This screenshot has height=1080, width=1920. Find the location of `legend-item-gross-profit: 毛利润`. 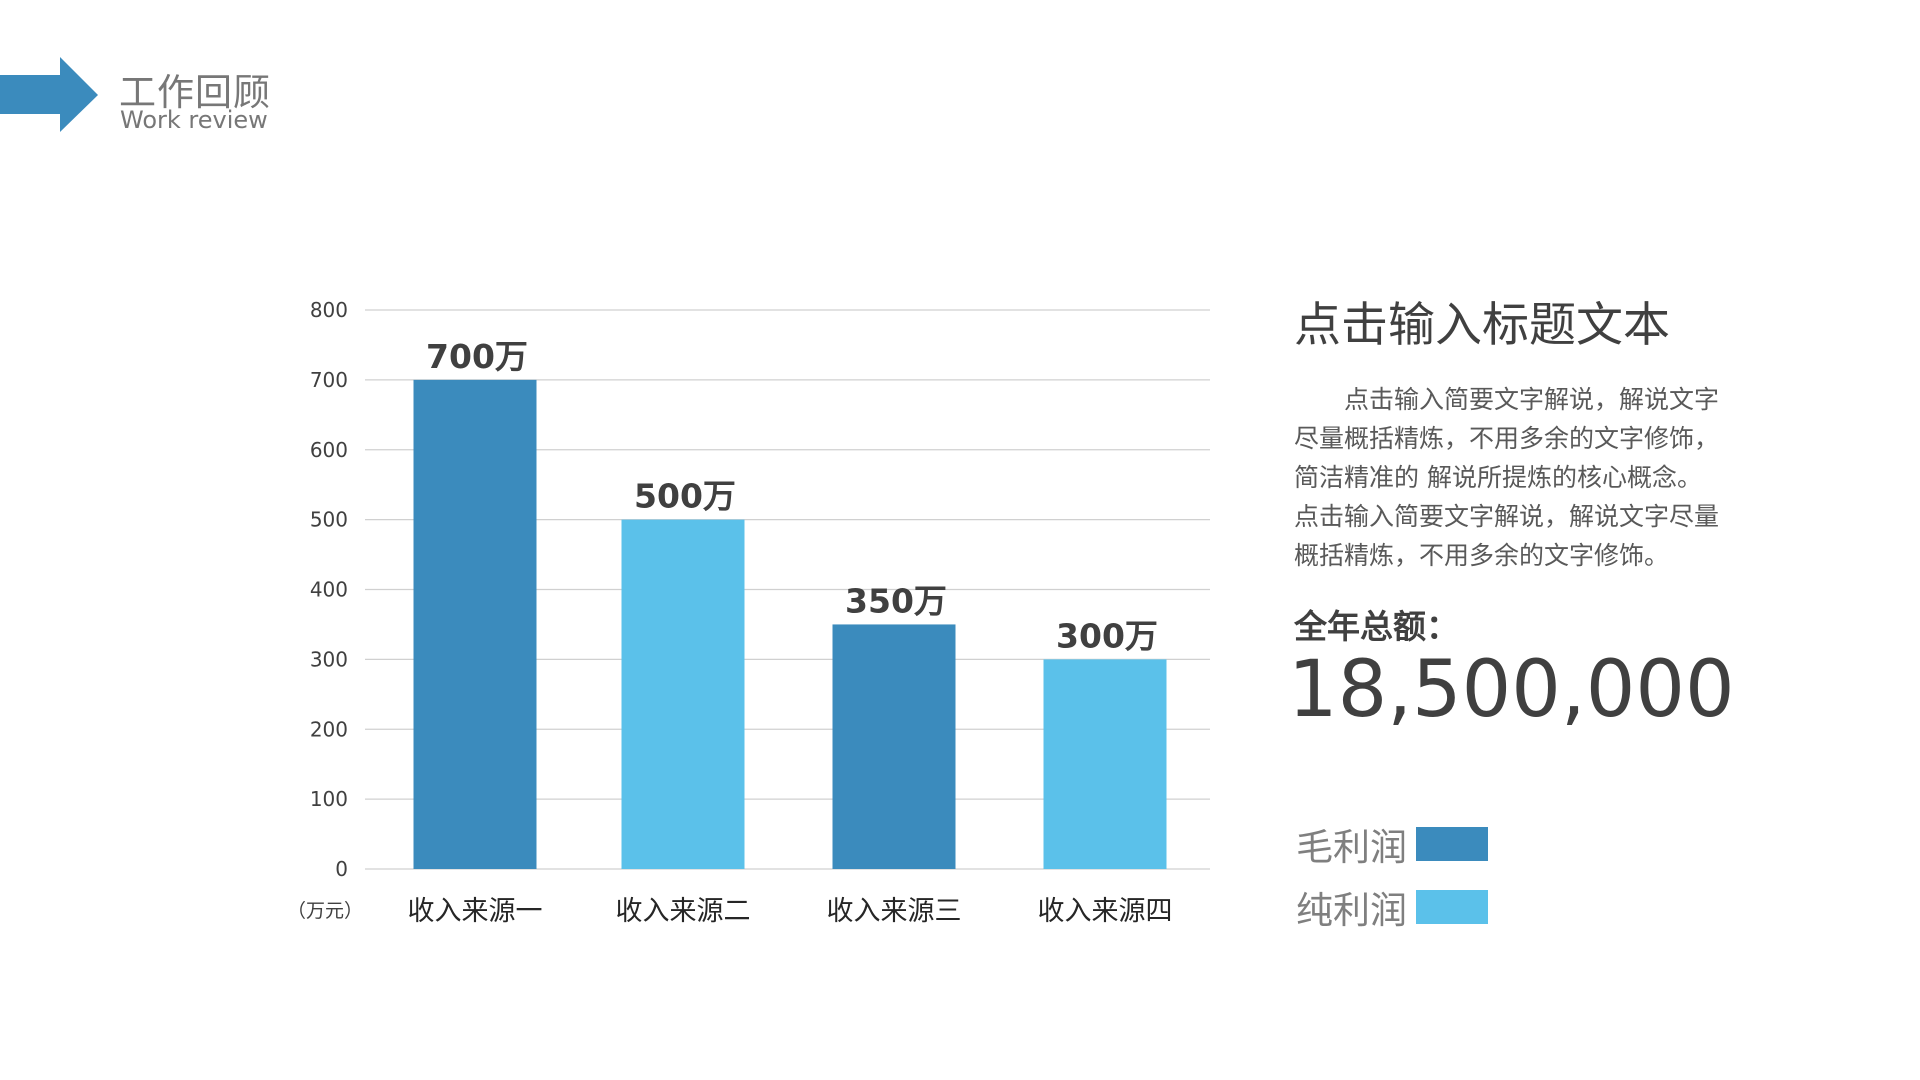

legend-item-gross-profit: 毛利润 is located at coordinates (1392, 844).